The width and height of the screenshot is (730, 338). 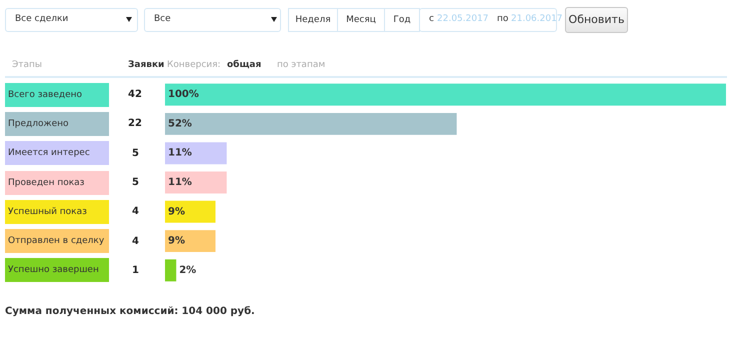 What do you see at coordinates (180, 124) in the screenshot?
I see `data-label: 52%` at bounding box center [180, 124].